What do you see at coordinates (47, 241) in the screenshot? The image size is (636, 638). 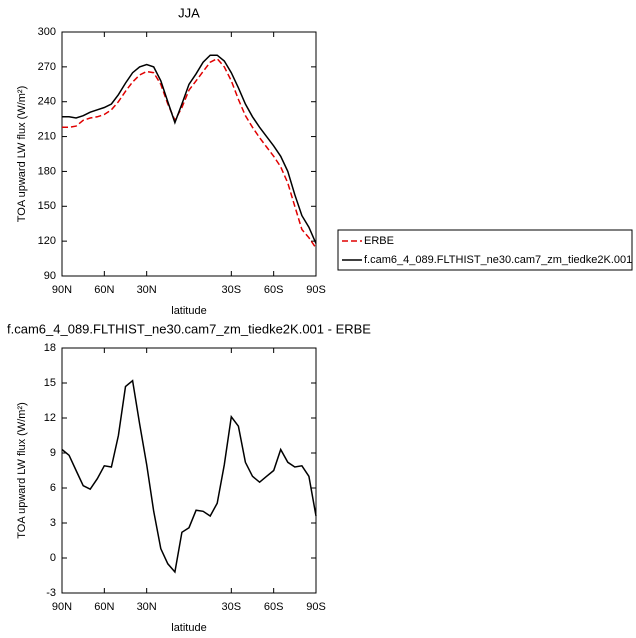 I see `y-tick-label: 120` at bounding box center [47, 241].